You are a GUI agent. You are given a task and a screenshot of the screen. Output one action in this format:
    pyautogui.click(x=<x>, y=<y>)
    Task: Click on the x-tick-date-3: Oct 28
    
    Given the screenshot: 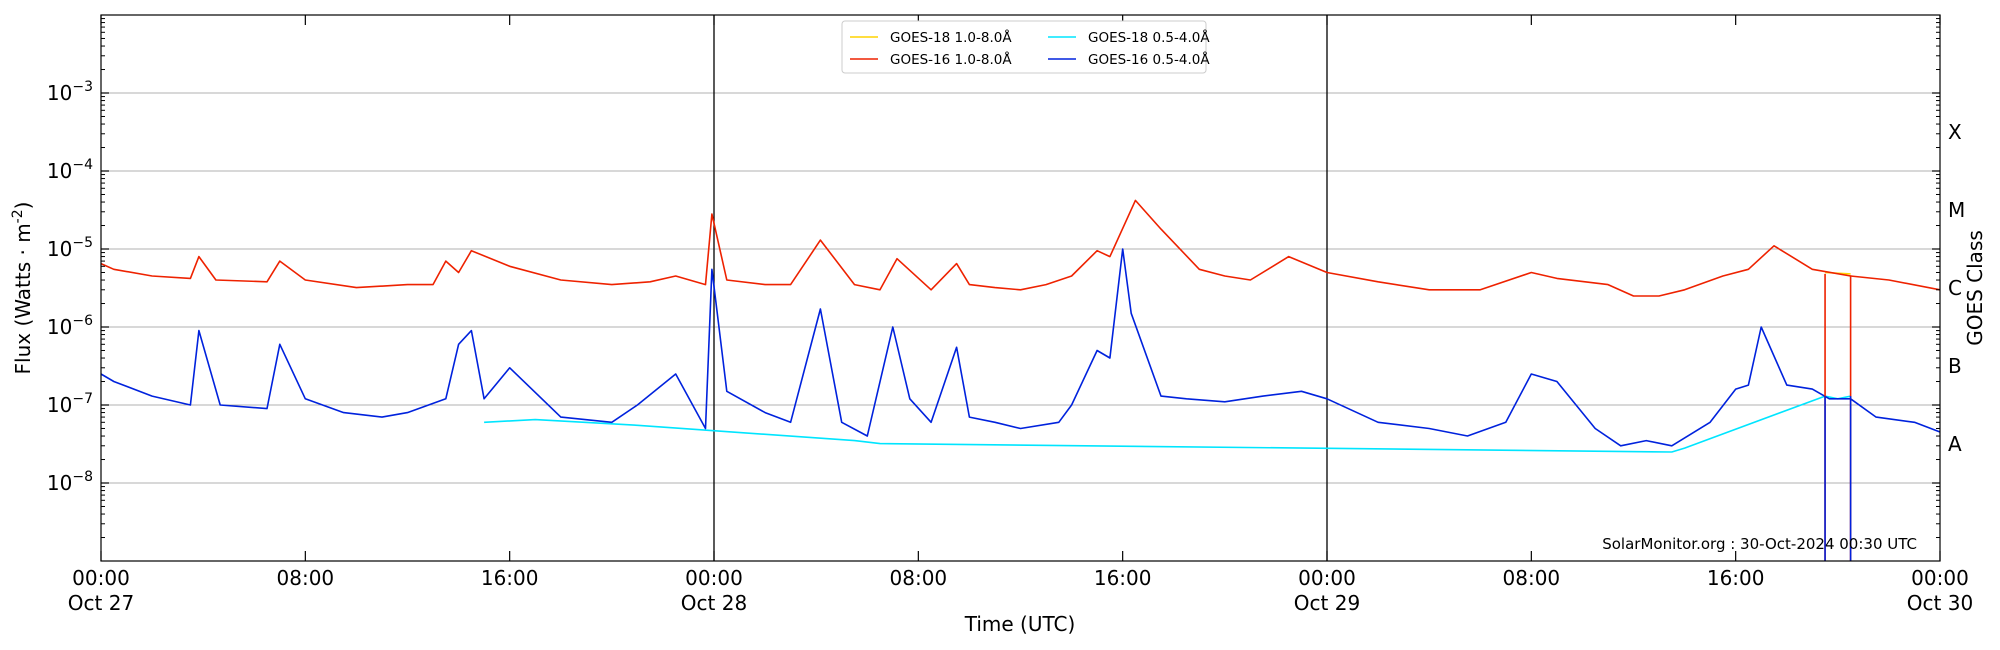 What is the action you would take?
    pyautogui.click(x=714, y=603)
    